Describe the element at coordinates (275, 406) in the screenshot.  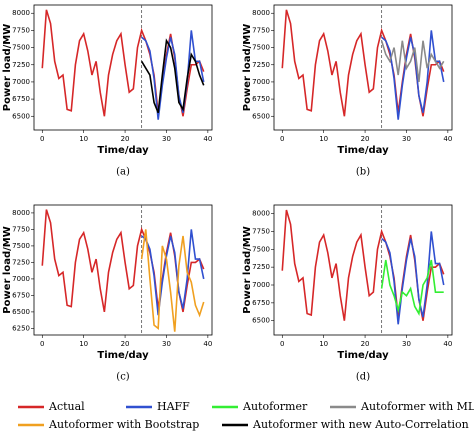
I see `legend-label: Autoformer` at that location.